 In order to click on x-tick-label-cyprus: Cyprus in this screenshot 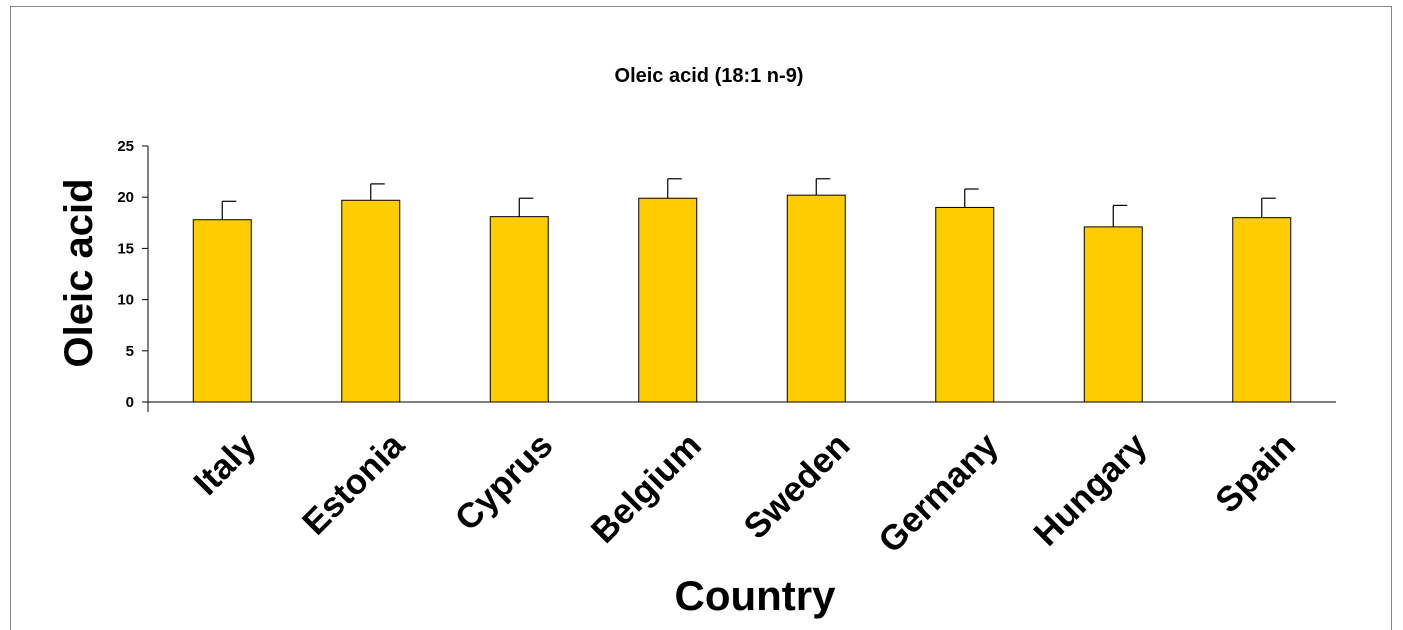, I will do `click(504, 482)`.